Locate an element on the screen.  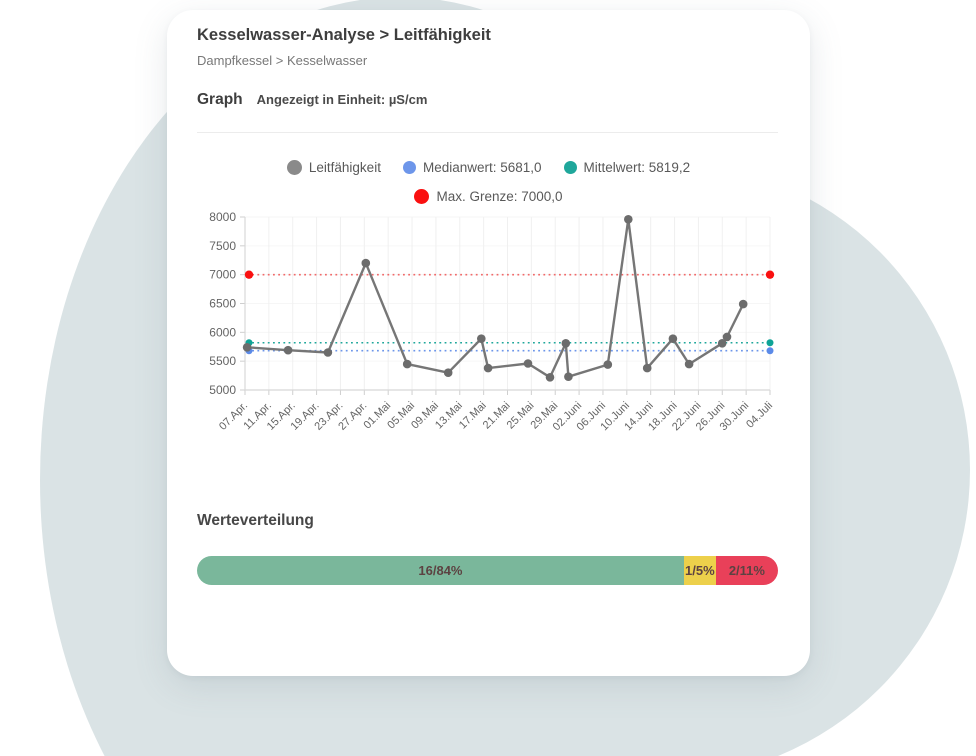
graph-header: Graph Angezeigt in Einheit: µS/cm is located at coordinates (312, 100).